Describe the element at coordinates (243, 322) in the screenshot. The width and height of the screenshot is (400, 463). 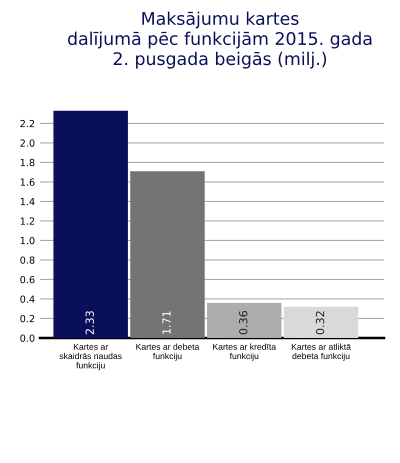
I see `data-label: 0.36` at that location.